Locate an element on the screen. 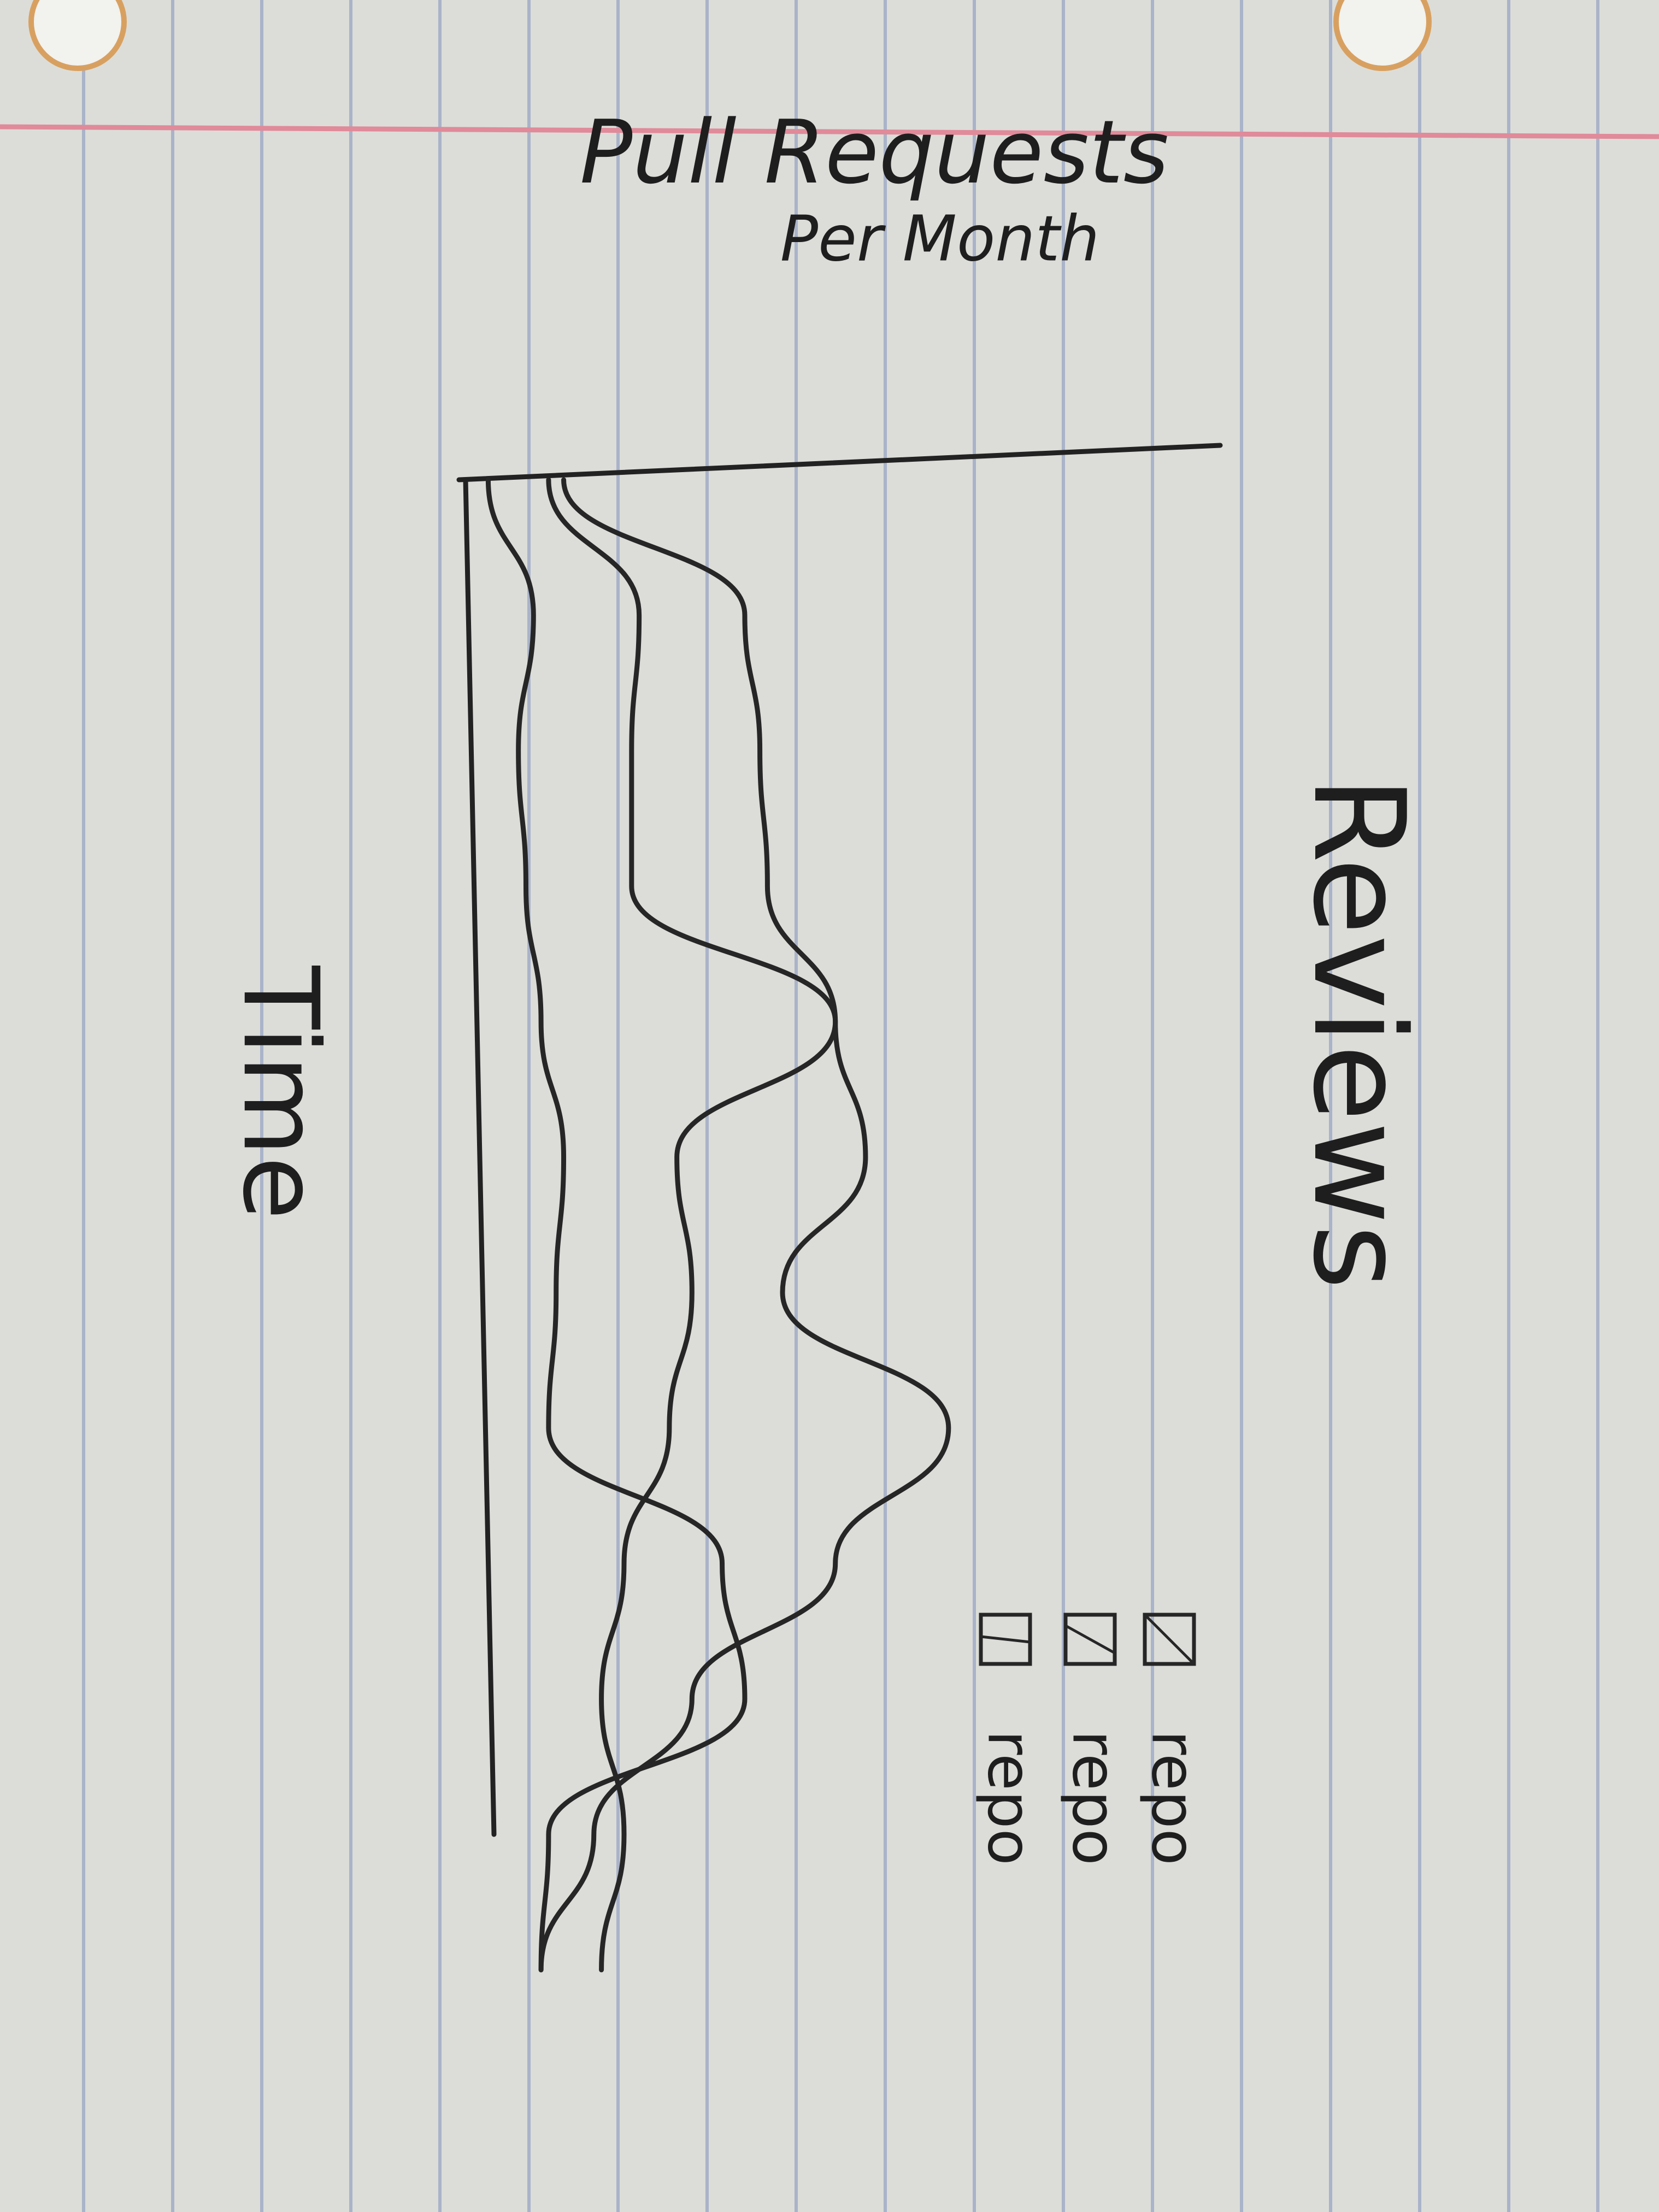 Image resolution: width=1659 pixels, height=2212 pixels. y-axis-label: Reviews is located at coordinates (1358, 1033).